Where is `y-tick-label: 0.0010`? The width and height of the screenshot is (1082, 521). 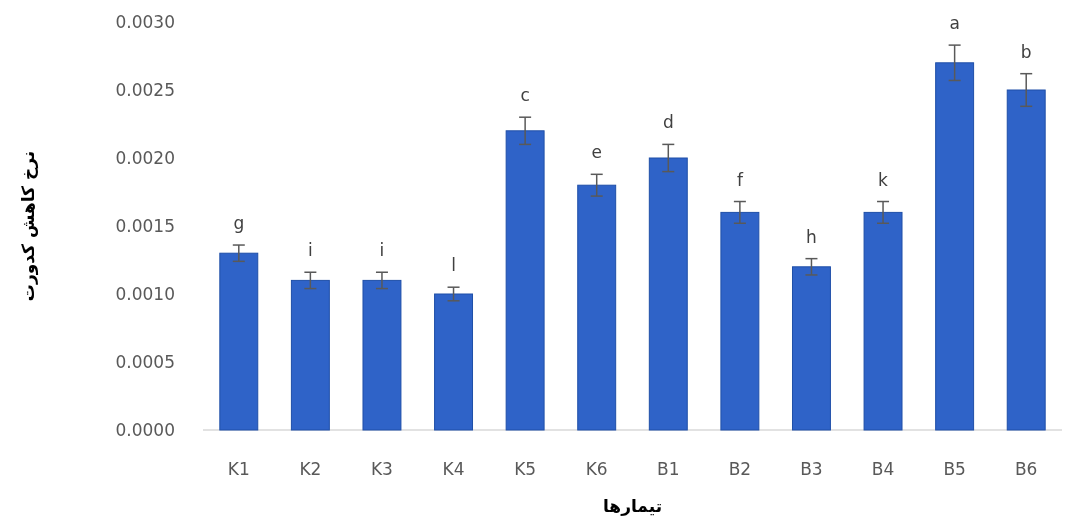
y-tick-label: 0.0010 is located at coordinates (145, 294).